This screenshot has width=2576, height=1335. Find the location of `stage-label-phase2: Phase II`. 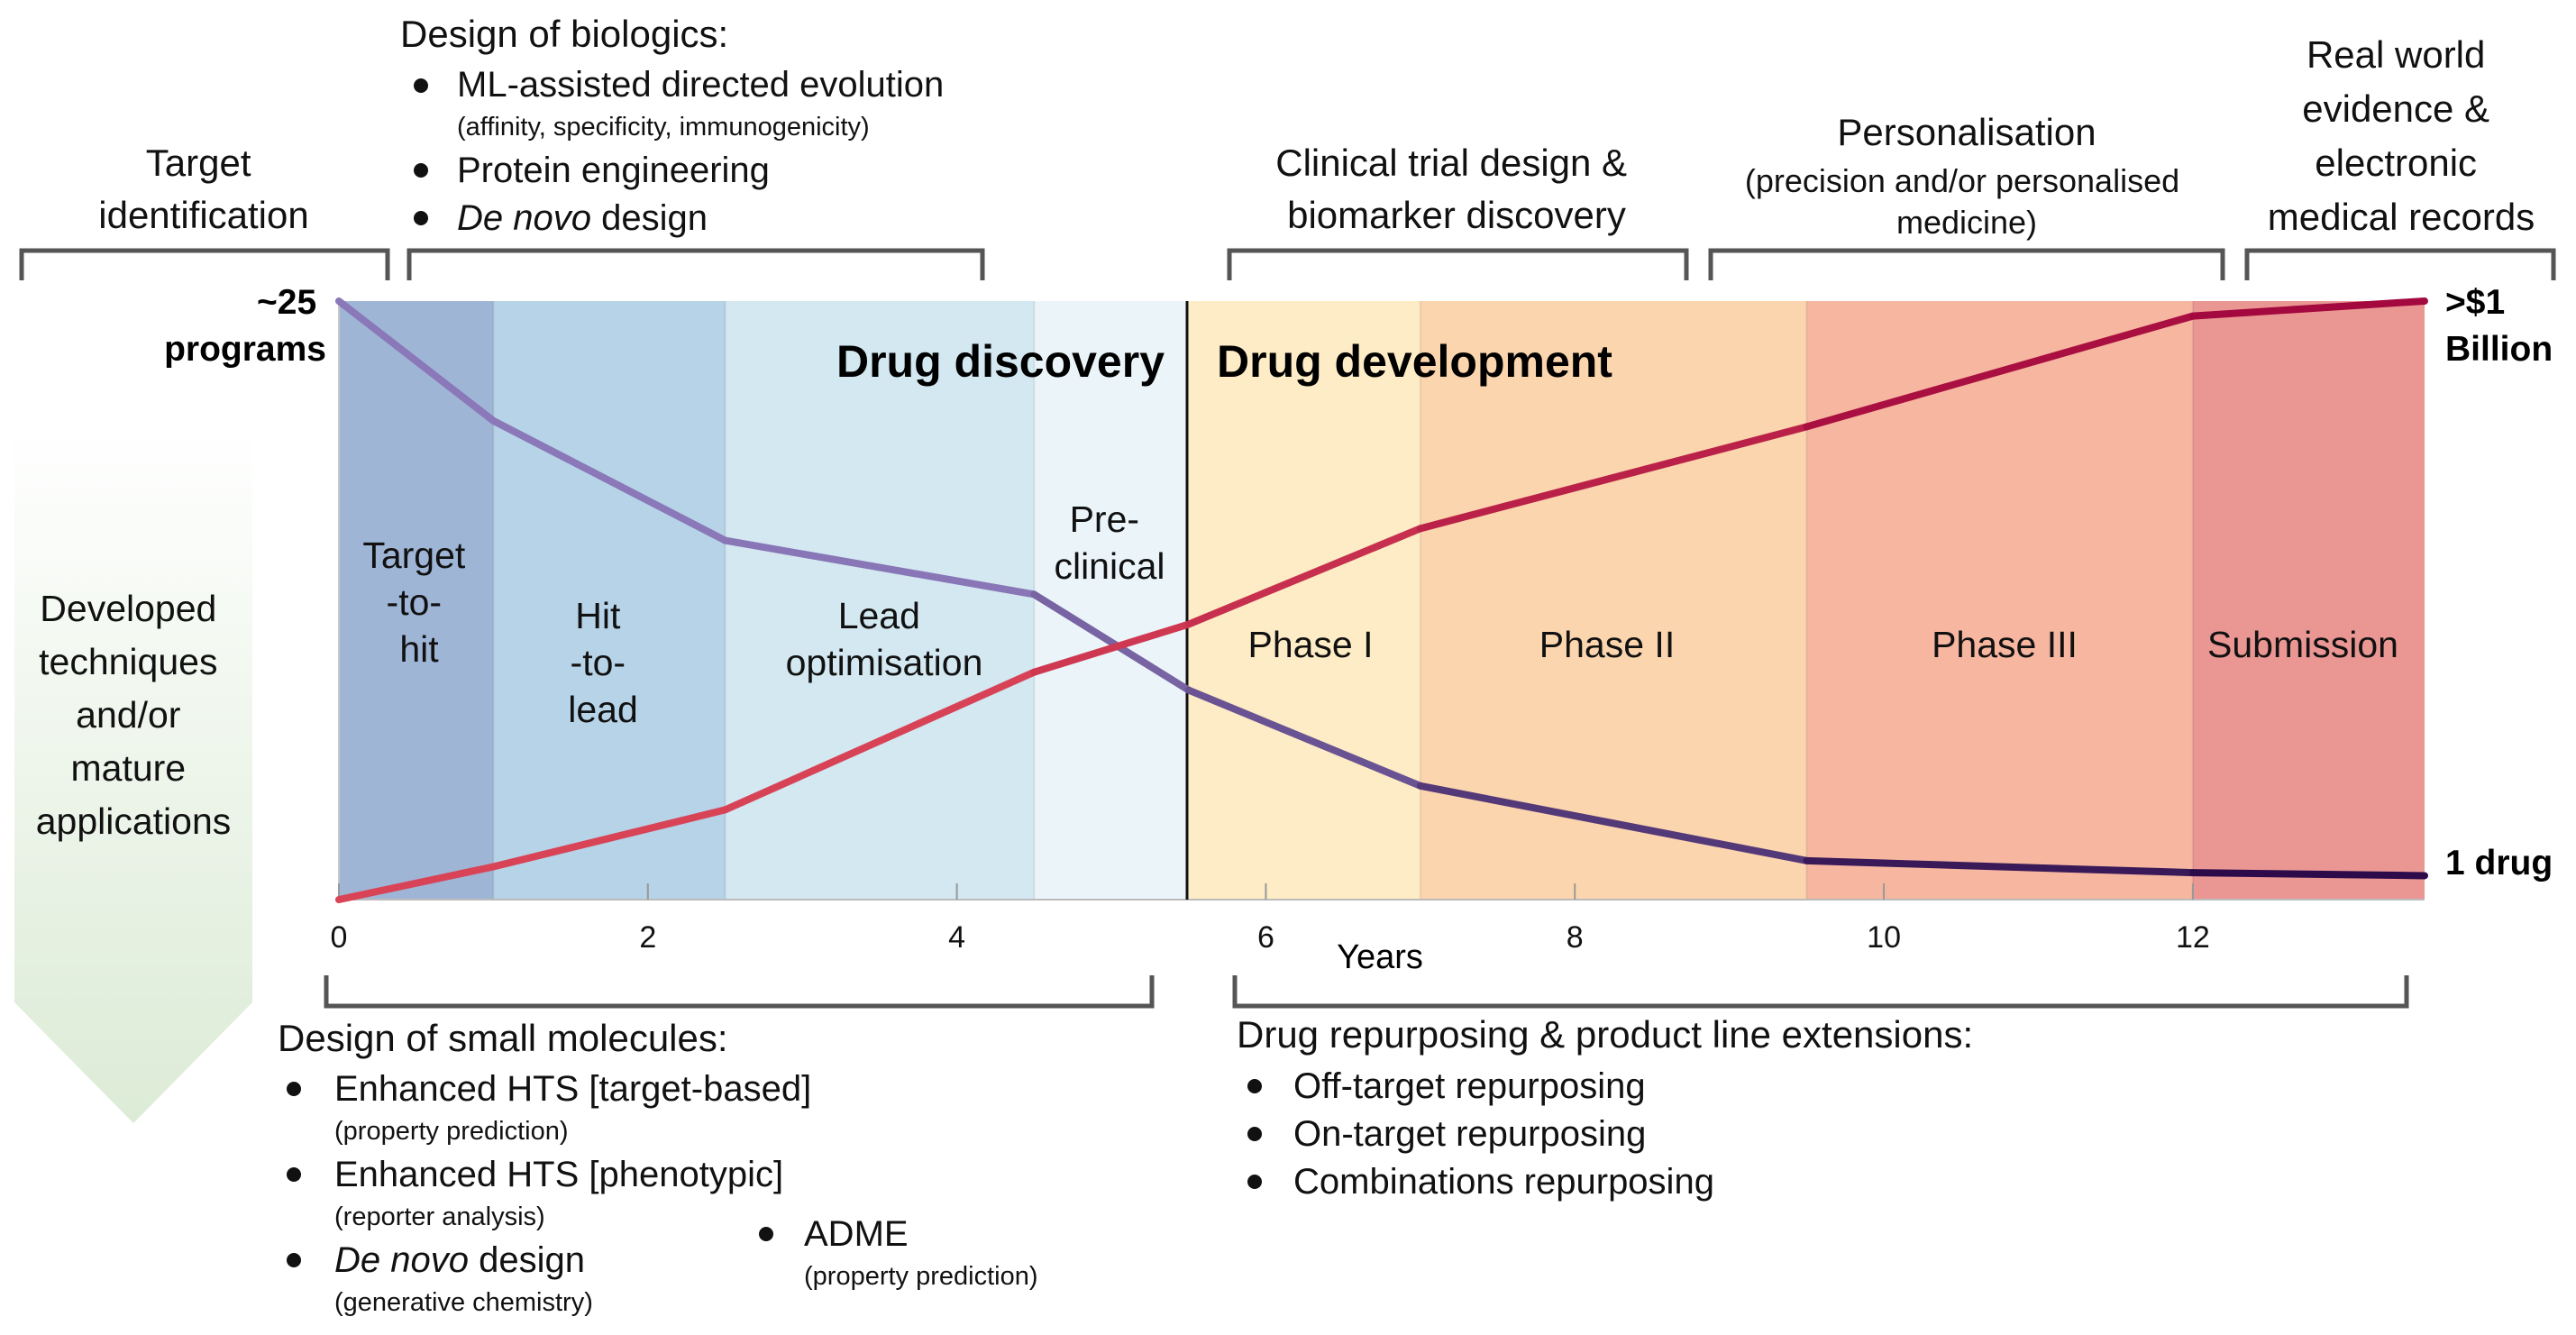

stage-label-phase2: Phase II is located at coordinates (1607, 644).